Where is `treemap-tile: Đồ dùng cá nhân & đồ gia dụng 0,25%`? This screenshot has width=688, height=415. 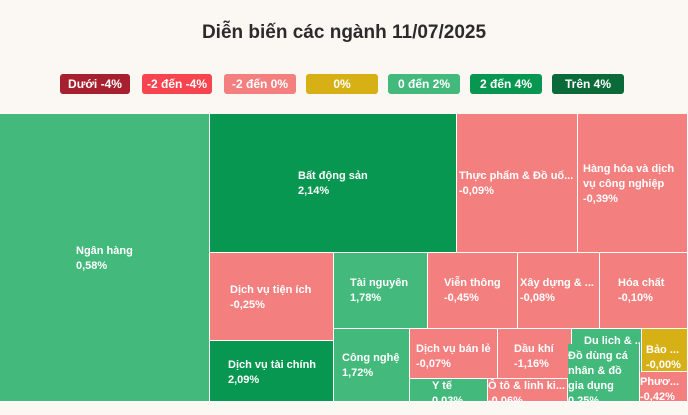 treemap-tile: Đồ dùng cá nhân & đồ gia dụng 0,25% is located at coordinates (604, 373).